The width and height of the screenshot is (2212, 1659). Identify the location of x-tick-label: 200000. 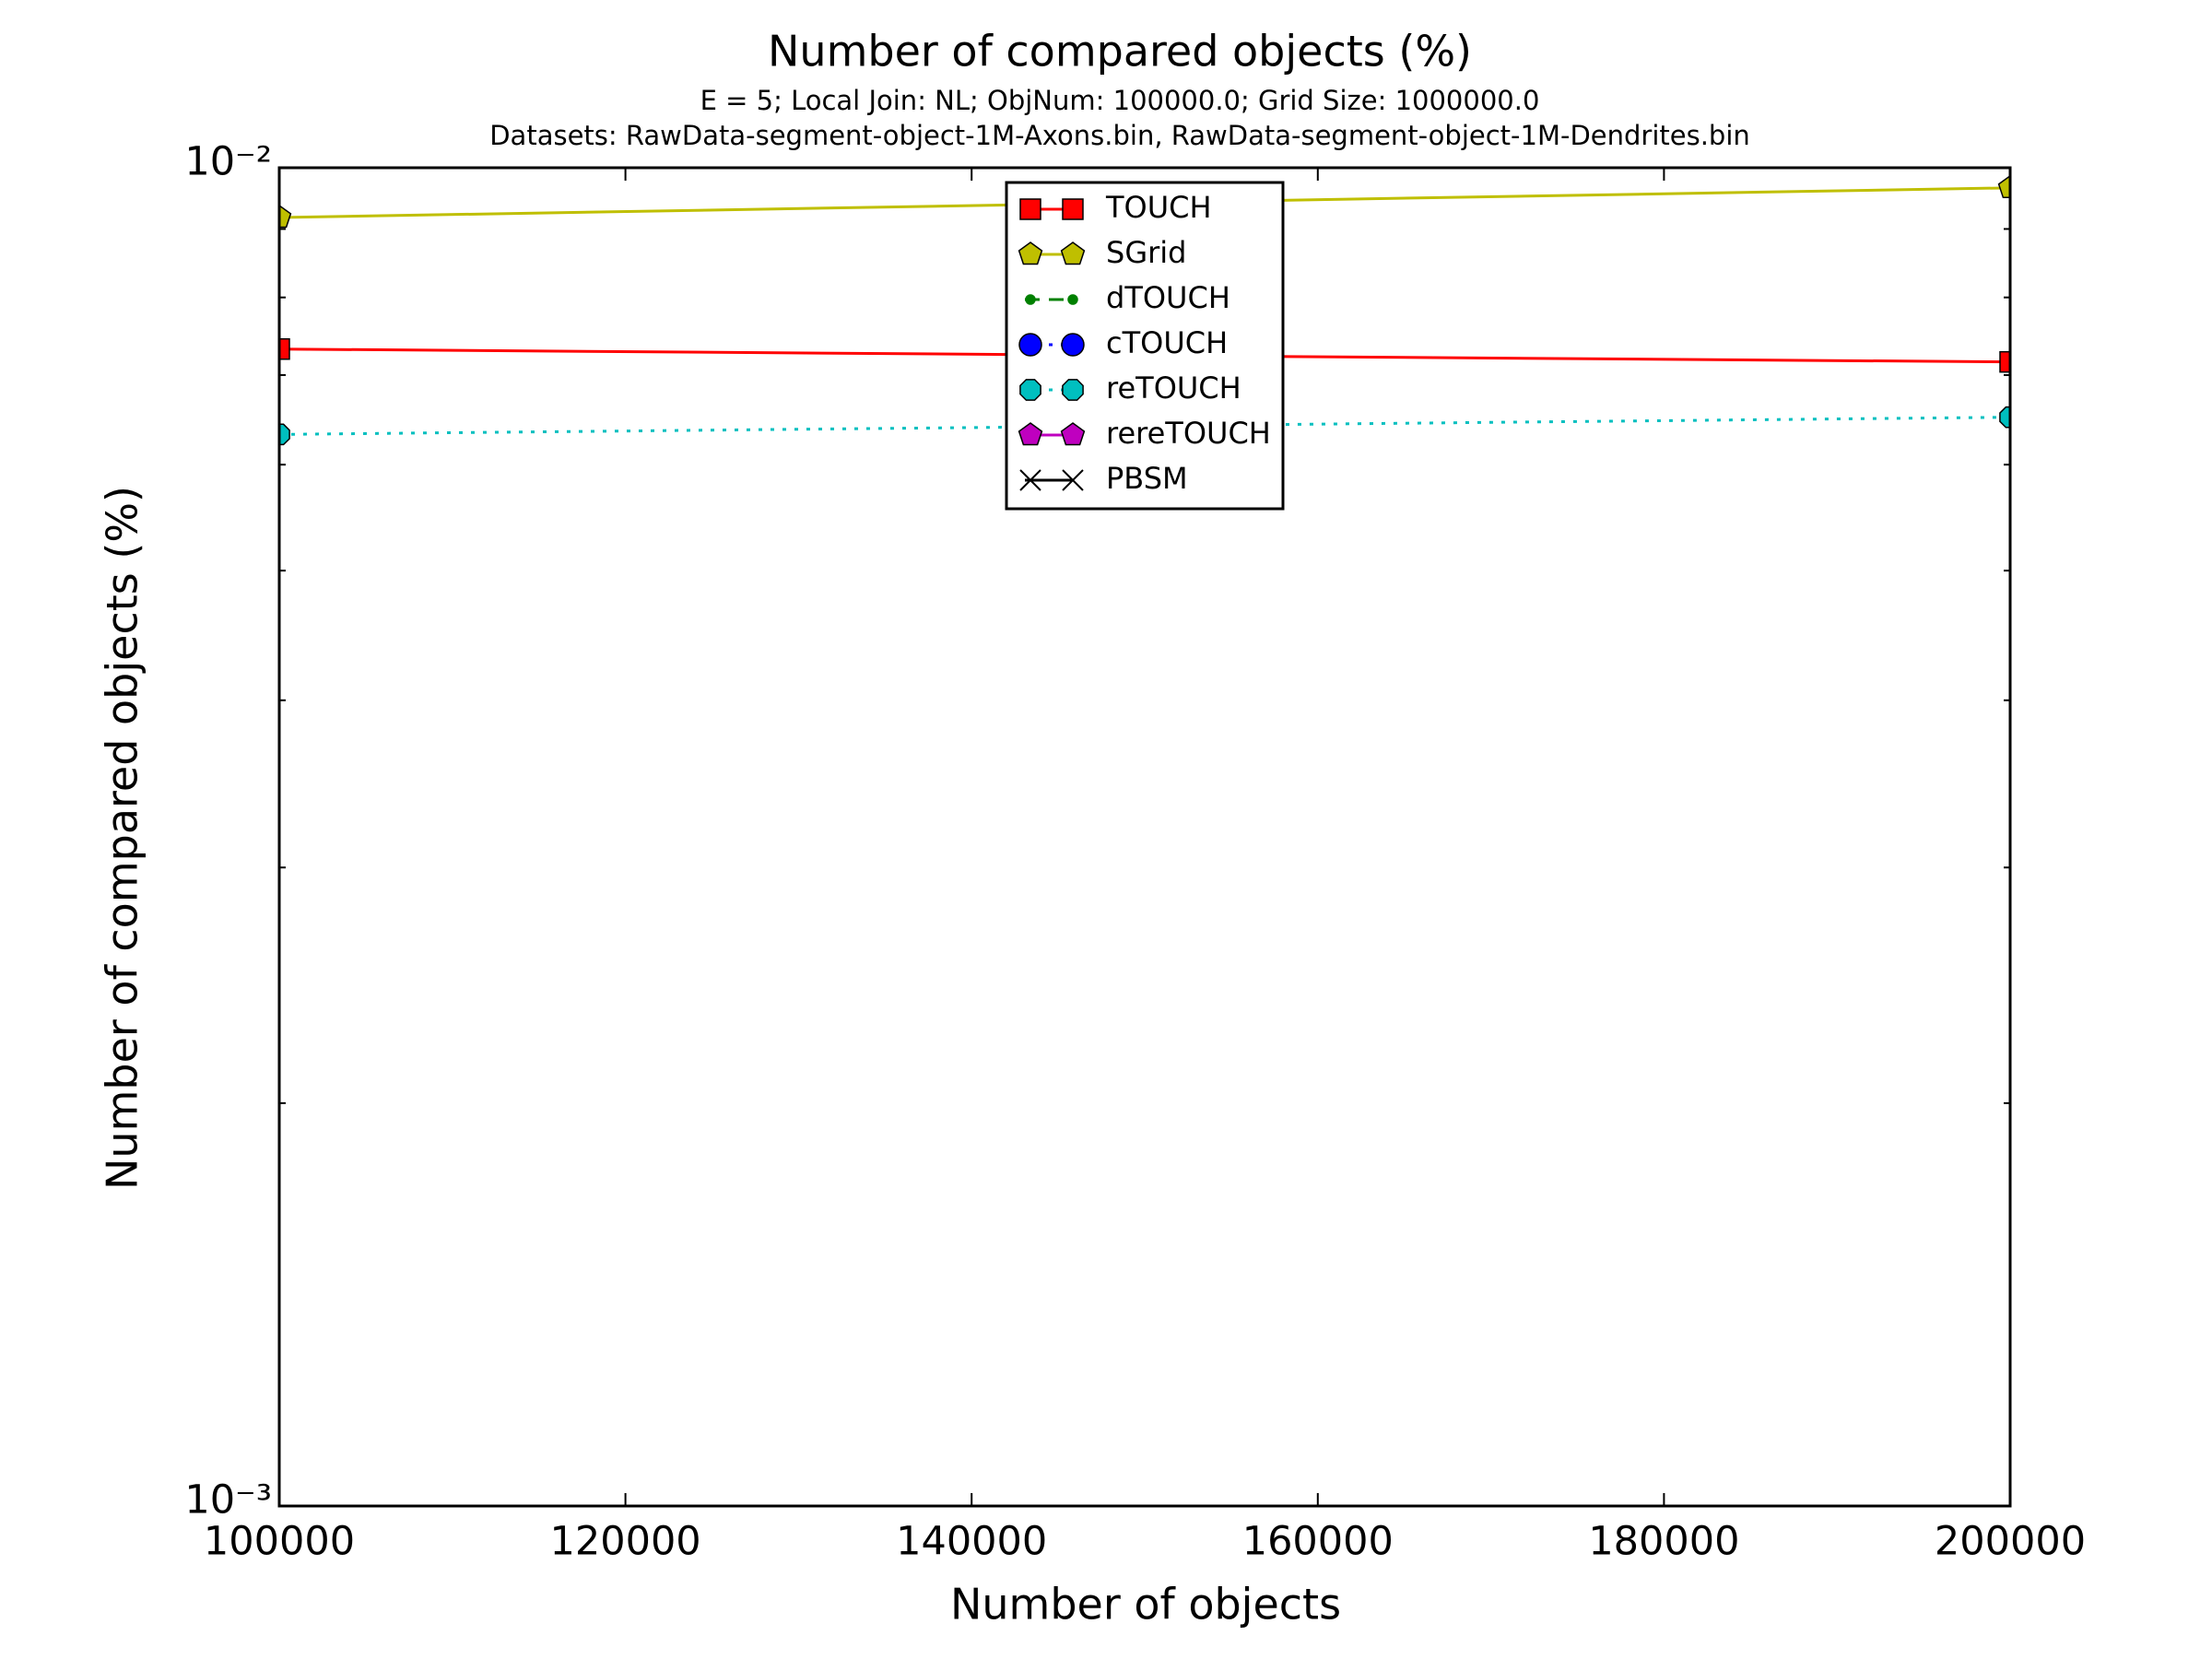
(2010, 1542).